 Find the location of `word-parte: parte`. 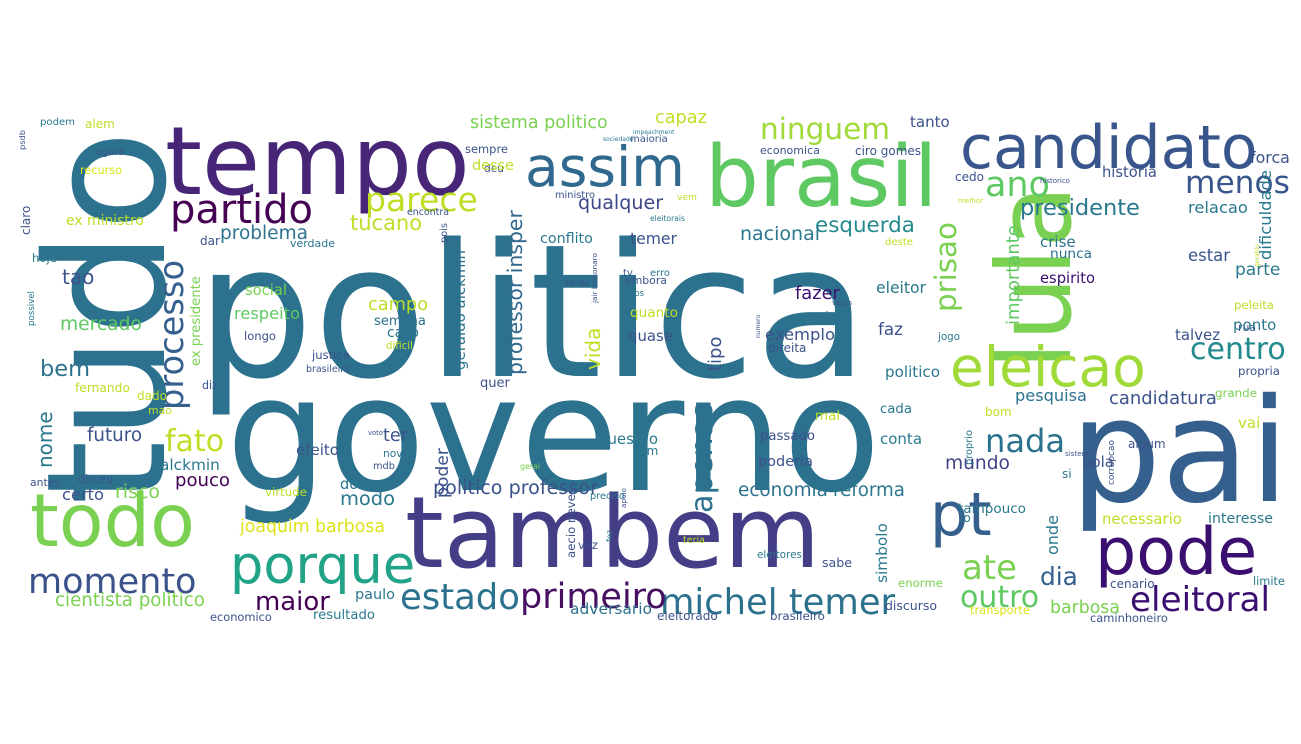

word-parte: parte is located at coordinates (1258, 270).